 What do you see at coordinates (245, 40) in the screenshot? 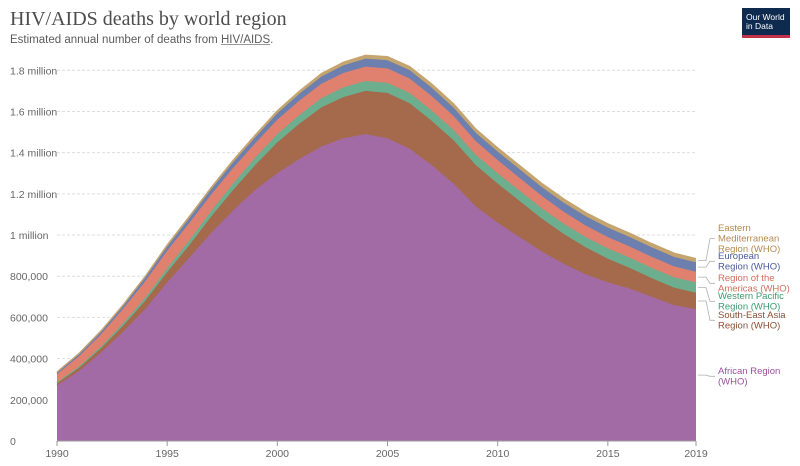
I see `hiv-aids-link: HIV/AIDS` at bounding box center [245, 40].